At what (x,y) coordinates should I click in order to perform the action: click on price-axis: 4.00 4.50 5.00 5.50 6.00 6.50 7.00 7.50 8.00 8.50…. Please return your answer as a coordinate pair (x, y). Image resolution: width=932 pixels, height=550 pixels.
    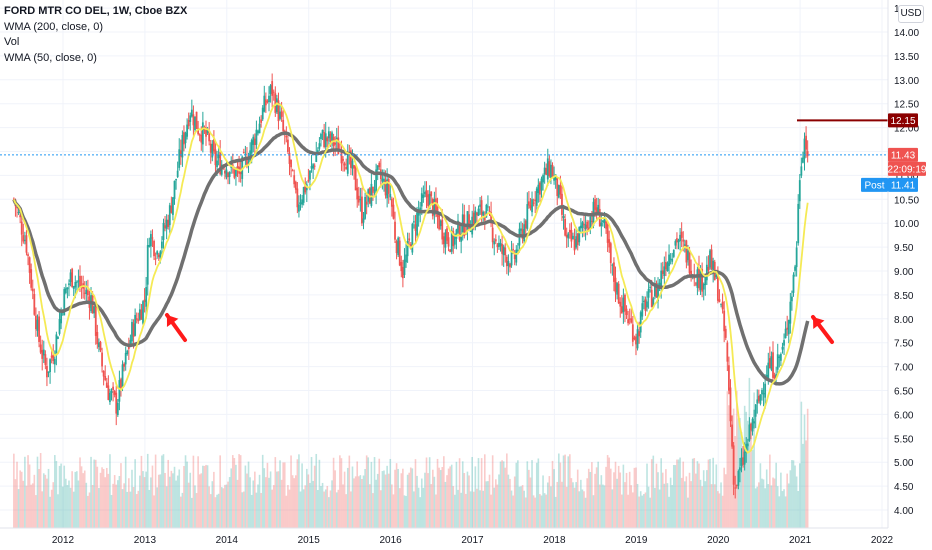
    Looking at the image, I should click on (906, 260).